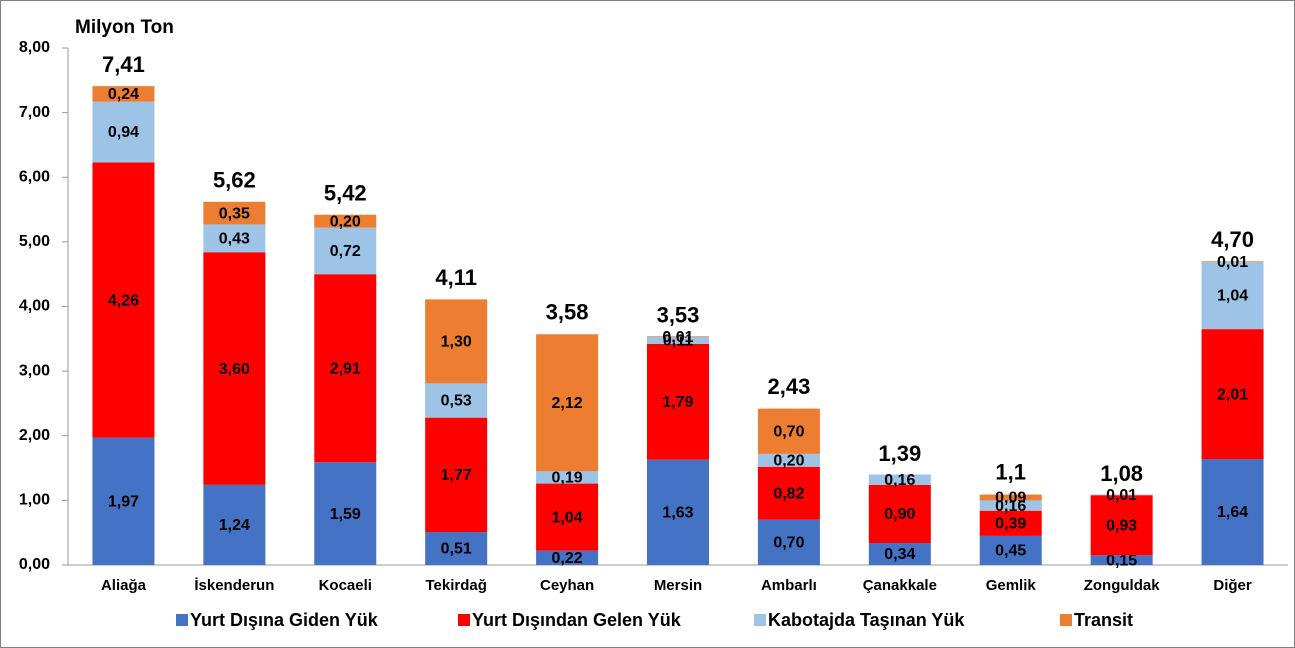 The height and width of the screenshot is (648, 1295). Describe the element at coordinates (345, 193) in the screenshot. I see `total-label: 5,42` at that location.